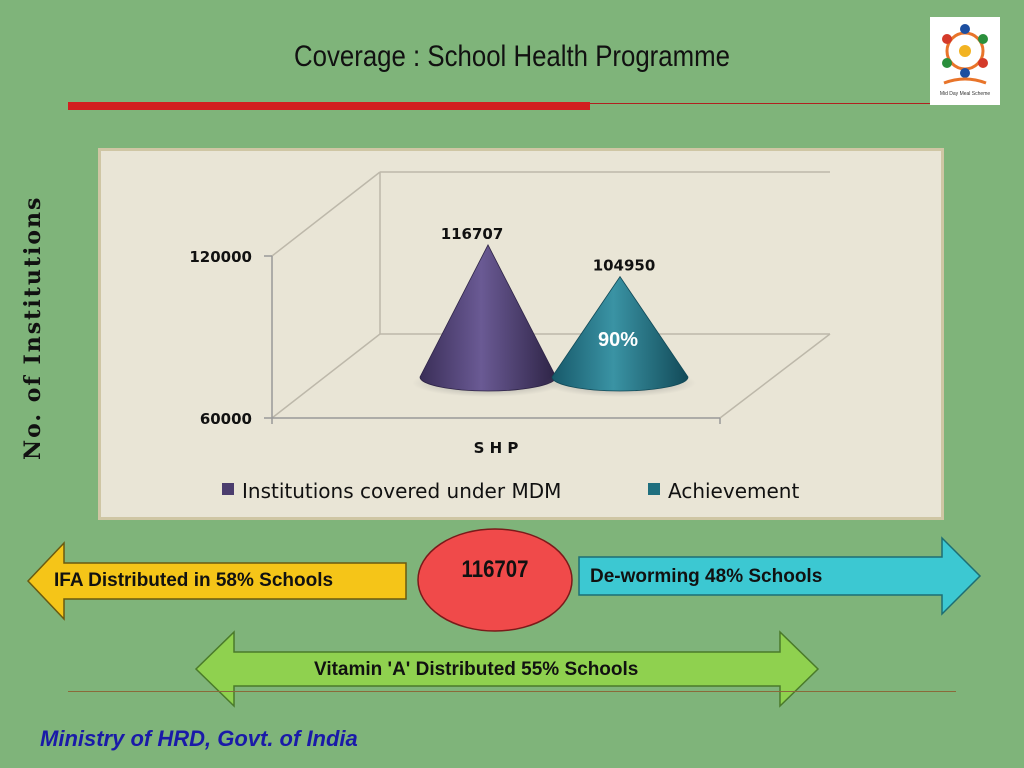  I want to click on x-axis-category-label: S H P, so click(496, 448).